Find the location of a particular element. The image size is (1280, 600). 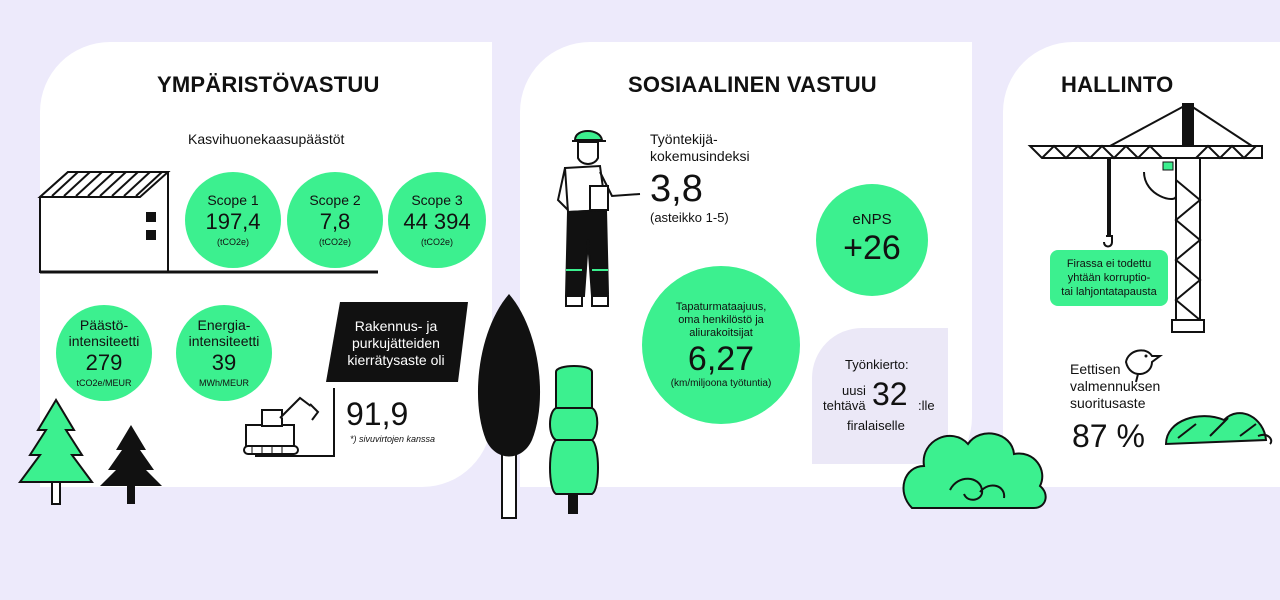

recycling-label-3: kierrätysaste oli is located at coordinates (396, 360).